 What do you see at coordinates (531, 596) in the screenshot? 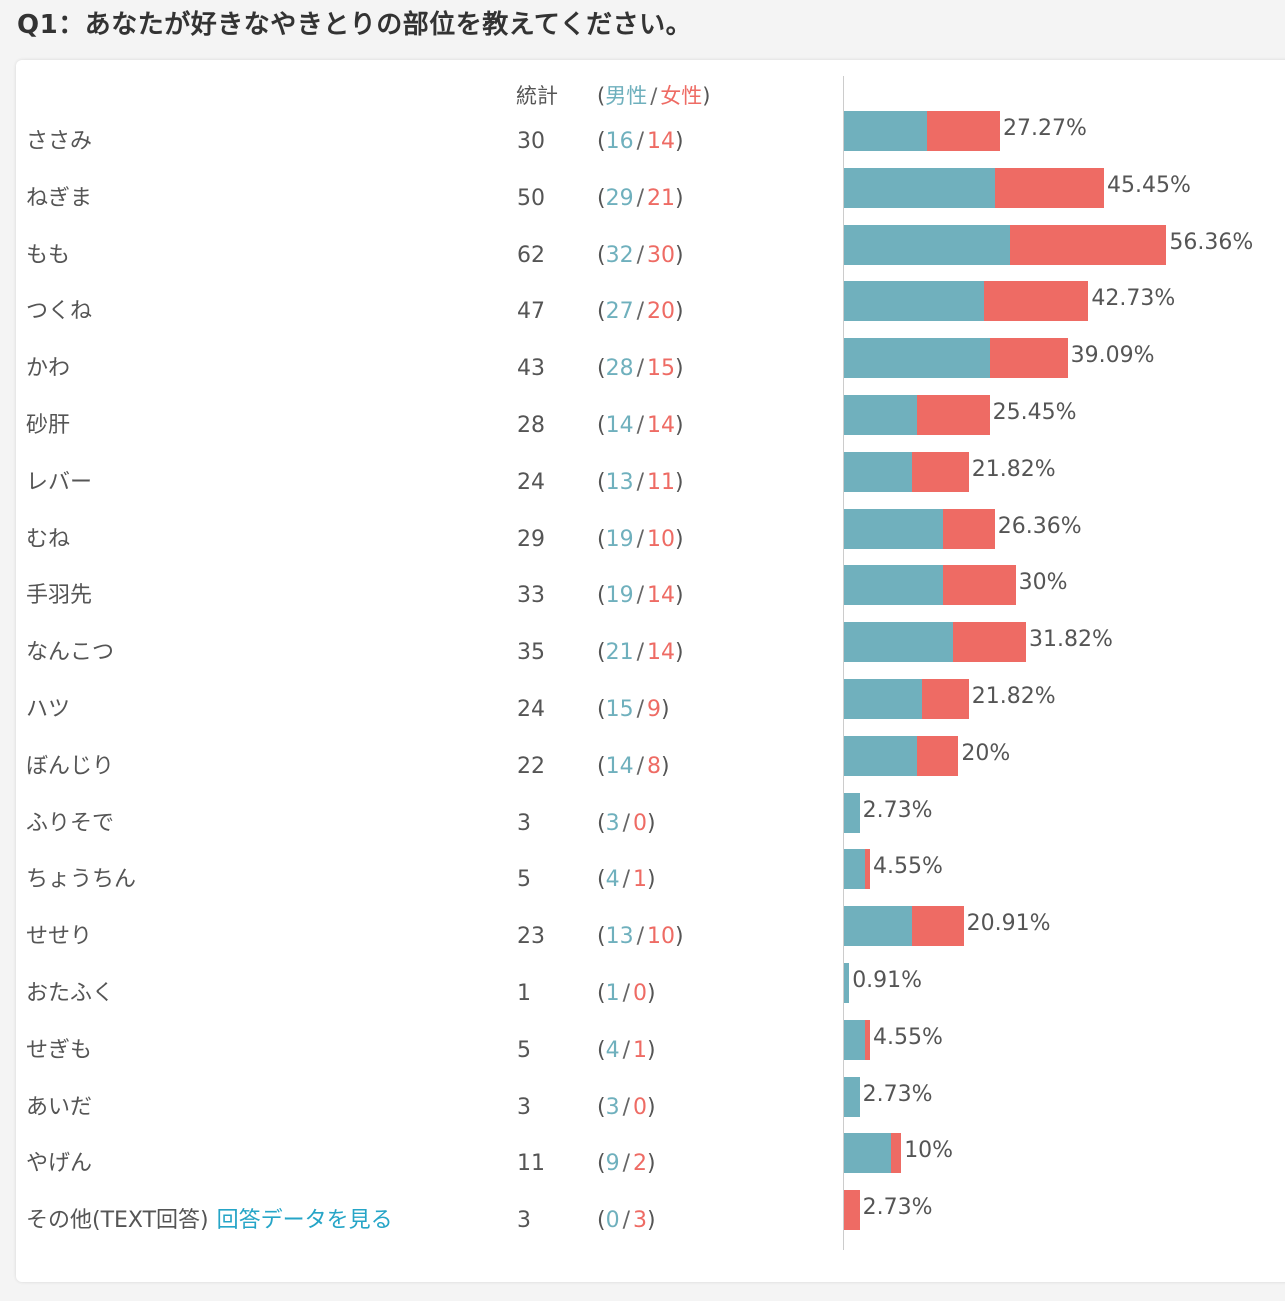
I see `row-total: 33` at bounding box center [531, 596].